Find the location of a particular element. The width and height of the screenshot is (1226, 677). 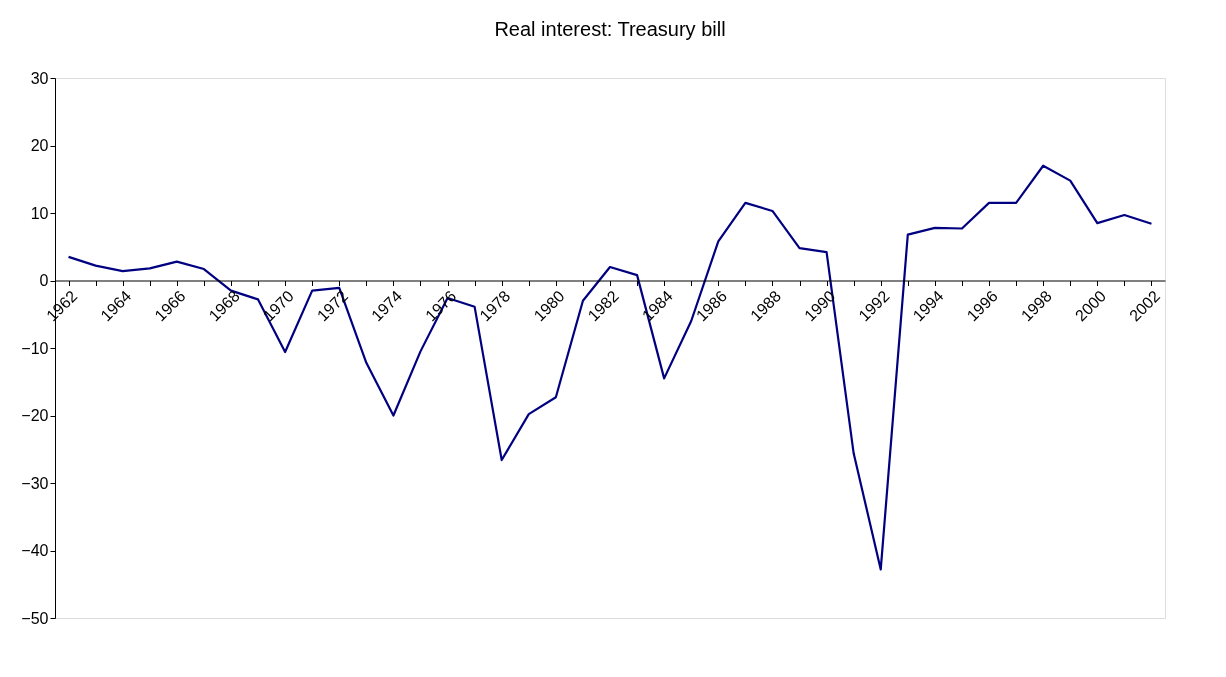

y-tick-label: −10 is located at coordinates (35, 348).